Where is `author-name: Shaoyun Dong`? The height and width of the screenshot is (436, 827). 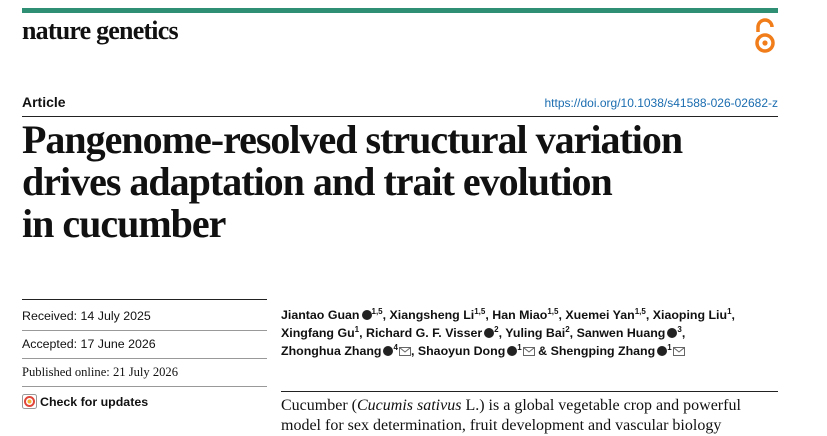 author-name: Shaoyun Dong is located at coordinates (461, 351).